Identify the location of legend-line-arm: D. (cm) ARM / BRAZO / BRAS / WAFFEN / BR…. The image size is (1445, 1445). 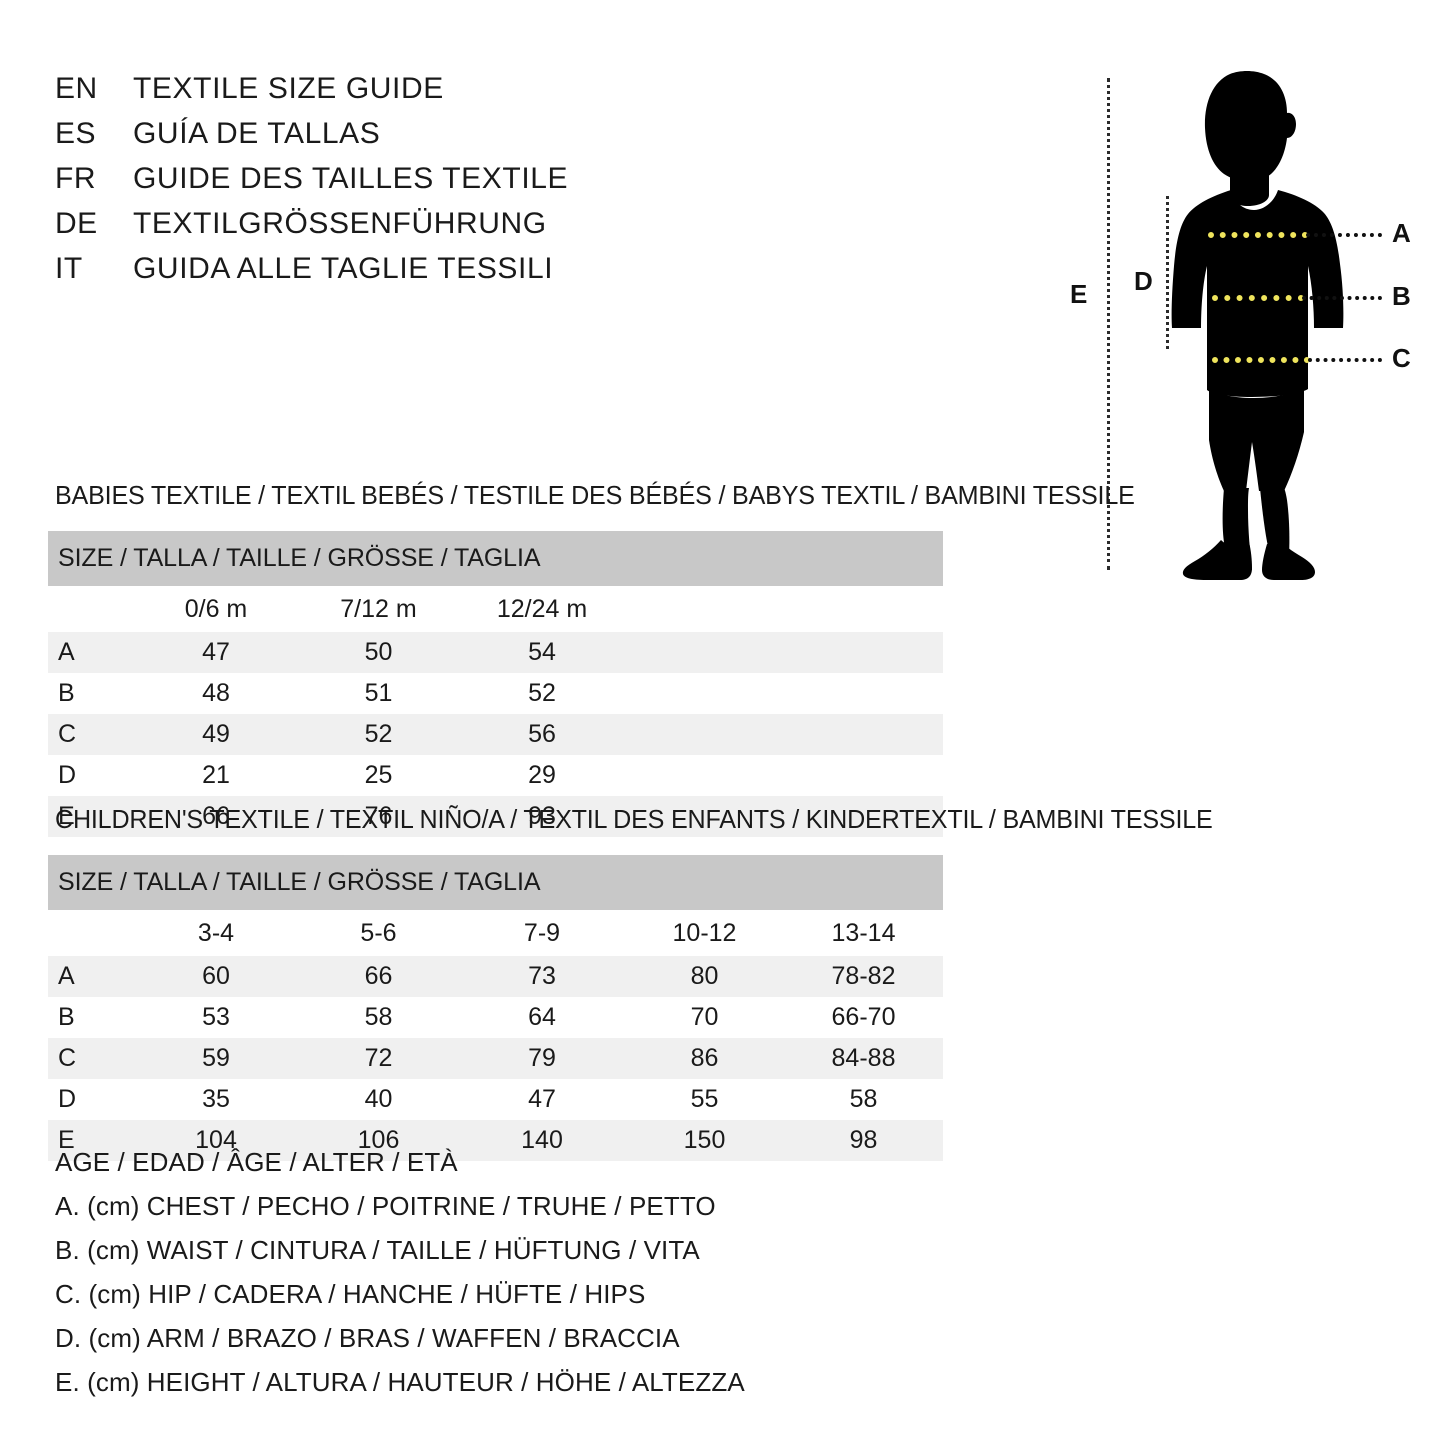
(367, 1338).